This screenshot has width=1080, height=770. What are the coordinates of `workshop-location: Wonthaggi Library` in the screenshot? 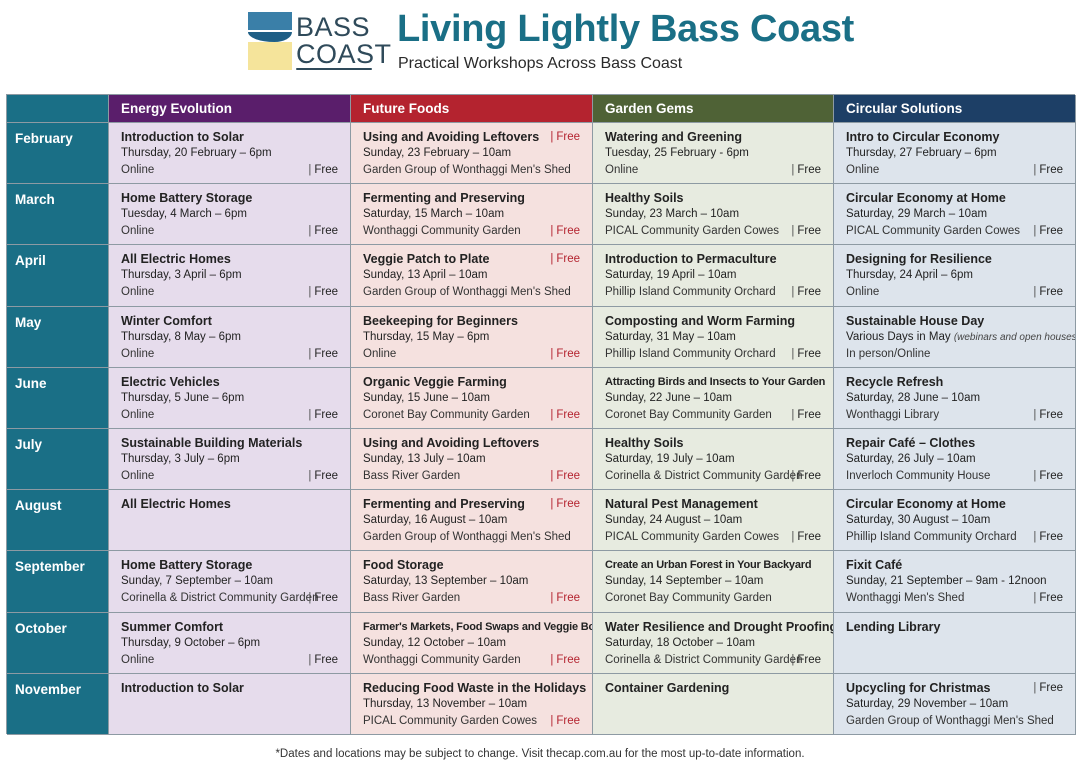 It's located at (893, 414).